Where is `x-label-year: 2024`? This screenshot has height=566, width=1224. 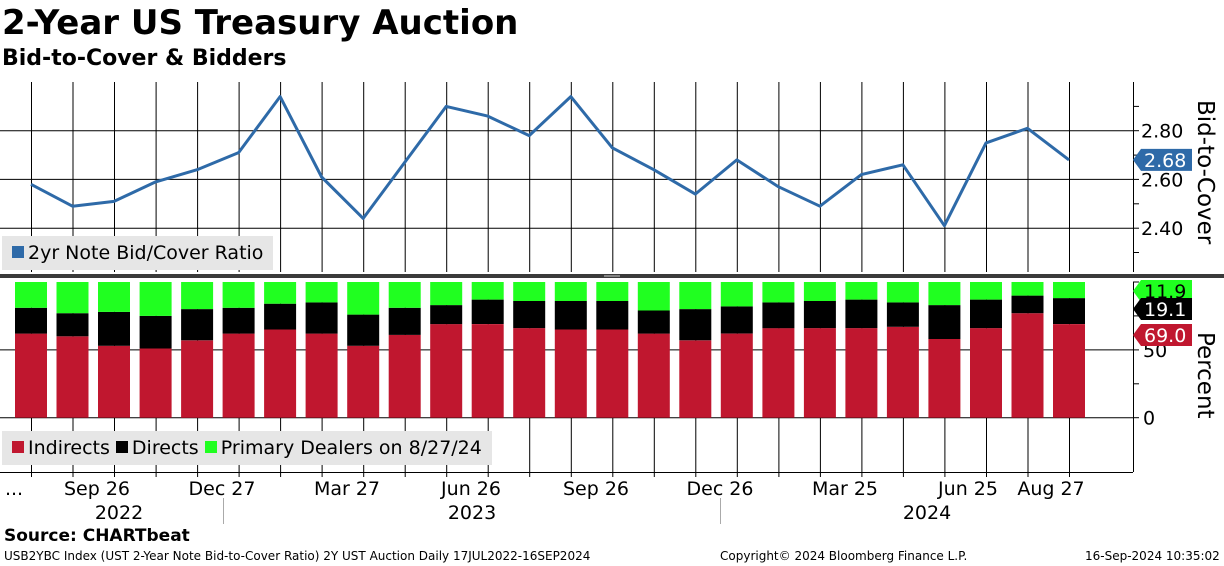 x-label-year: 2024 is located at coordinates (927, 513).